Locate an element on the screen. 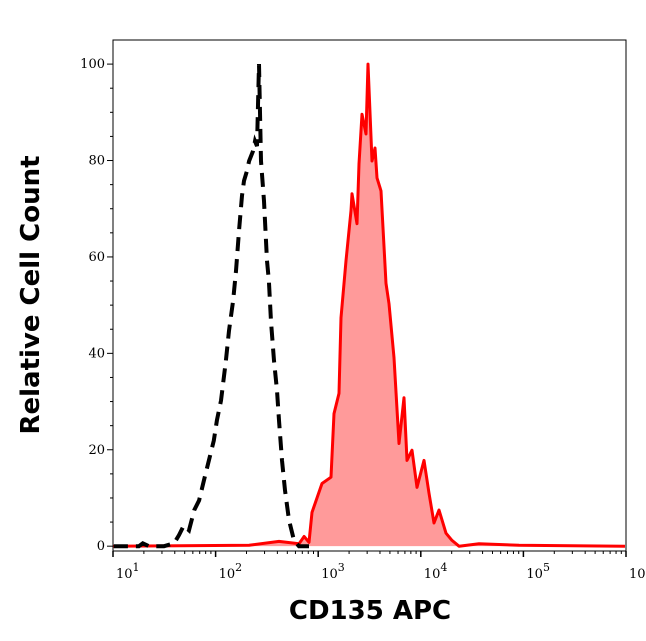 The width and height of the screenshot is (646, 641). x-tick-label: 10² is located at coordinates (231, 571).